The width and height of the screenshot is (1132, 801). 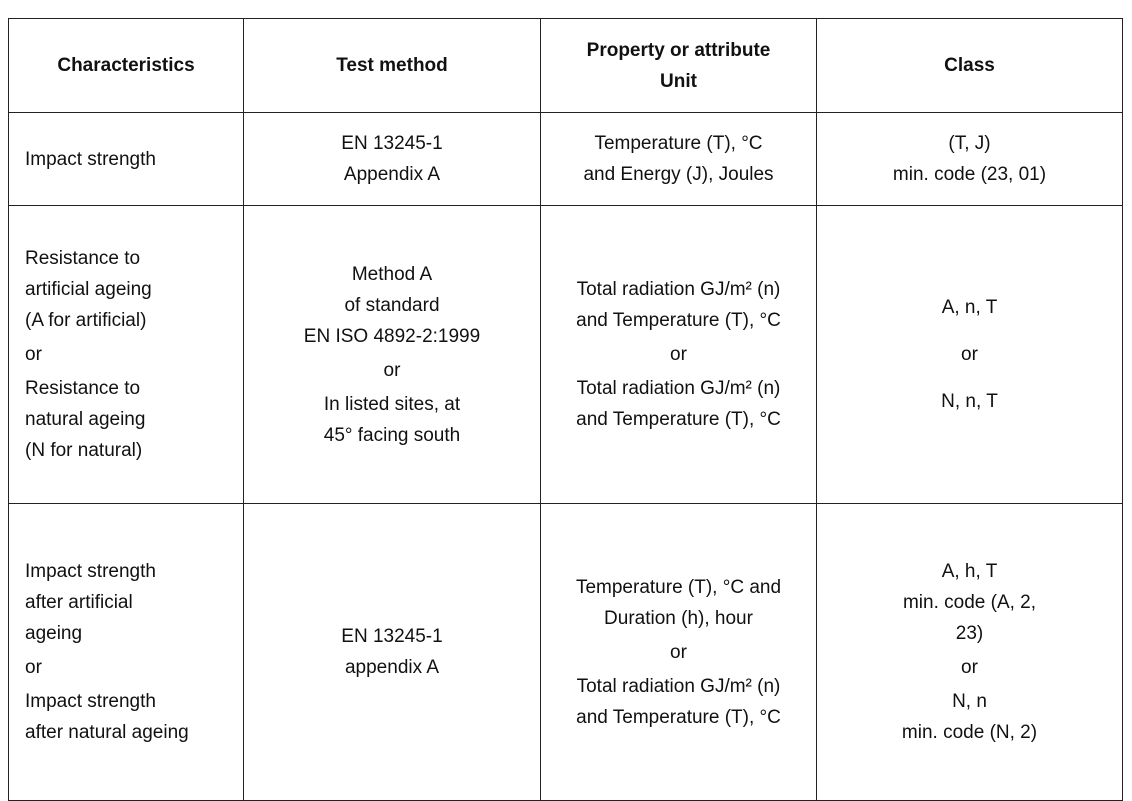 What do you see at coordinates (392, 305) in the screenshot?
I see `cell-line: of standard` at bounding box center [392, 305].